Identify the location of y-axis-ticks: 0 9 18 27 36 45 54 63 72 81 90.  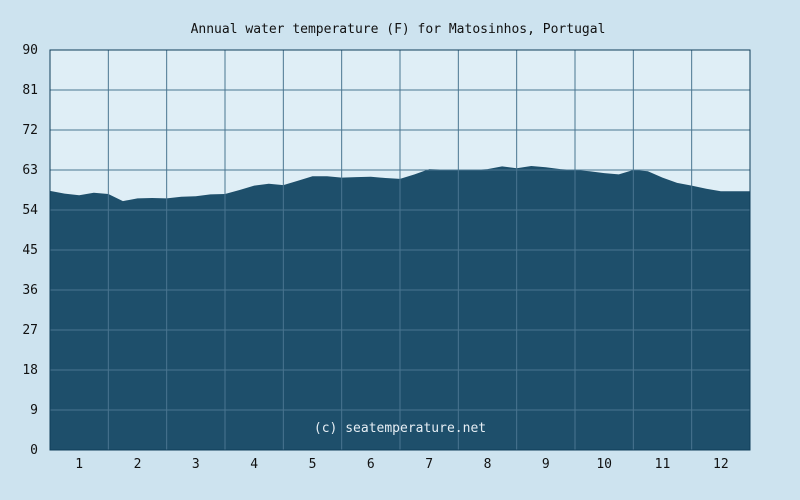
(30, 250).